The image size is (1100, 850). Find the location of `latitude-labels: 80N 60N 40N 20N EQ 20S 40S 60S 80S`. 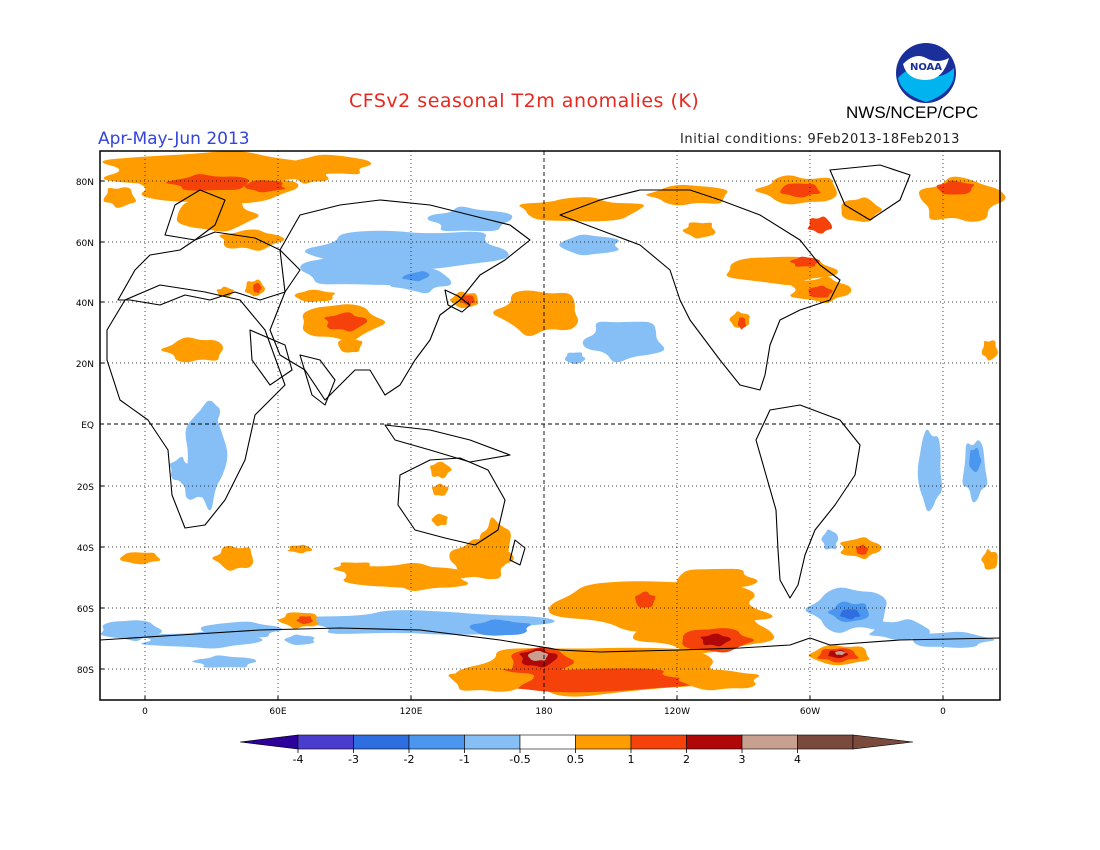

latitude-labels: 80N 60N 40N 20N EQ 20S 40S 60S 80S is located at coordinates (90, 427).